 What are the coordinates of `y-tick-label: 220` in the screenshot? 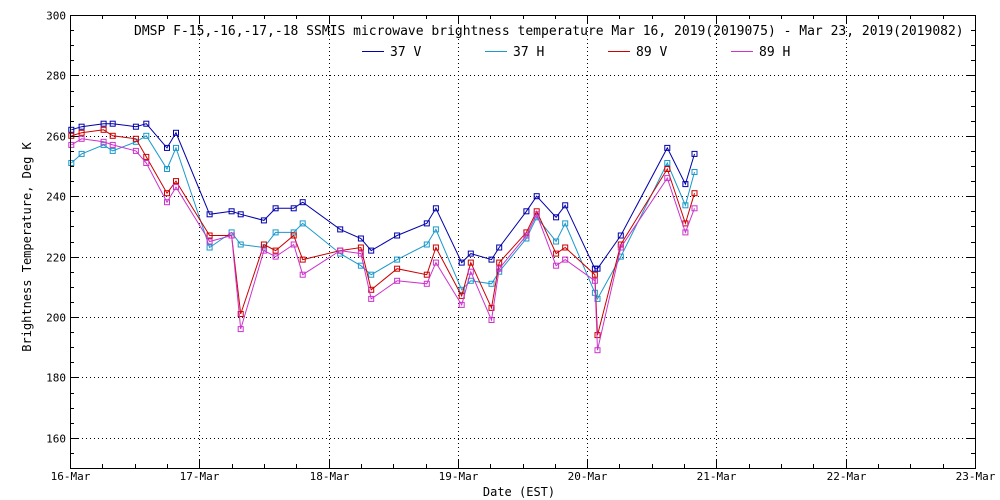 It's located at (56, 258).